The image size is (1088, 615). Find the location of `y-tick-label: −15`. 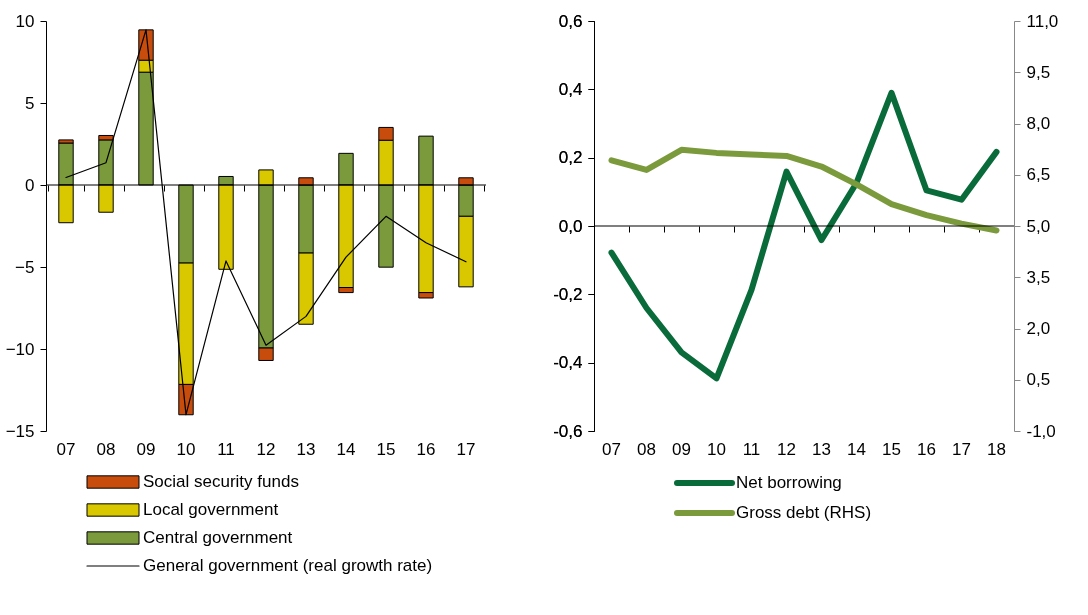

y-tick-label: −15 is located at coordinates (20, 431).